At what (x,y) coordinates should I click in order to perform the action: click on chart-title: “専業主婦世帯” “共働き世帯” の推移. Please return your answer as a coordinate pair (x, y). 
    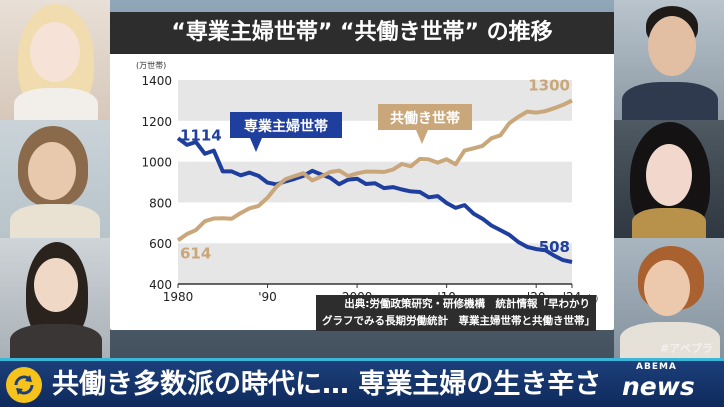
    Looking at the image, I should click on (362, 33).